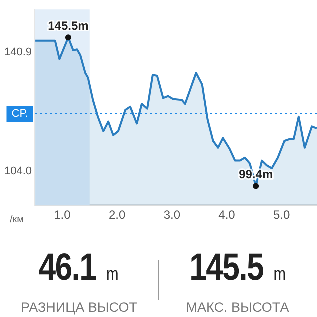 The width and height of the screenshot is (317, 317). I want to click on x-tick-label: 1.0, so click(63, 215).